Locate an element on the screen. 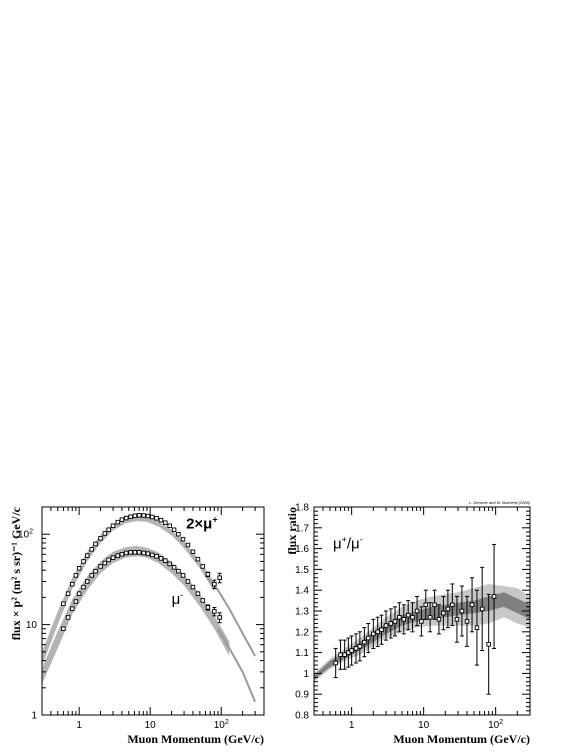 The image size is (581, 752). annotation-sup: + is located at coordinates (344, 540).